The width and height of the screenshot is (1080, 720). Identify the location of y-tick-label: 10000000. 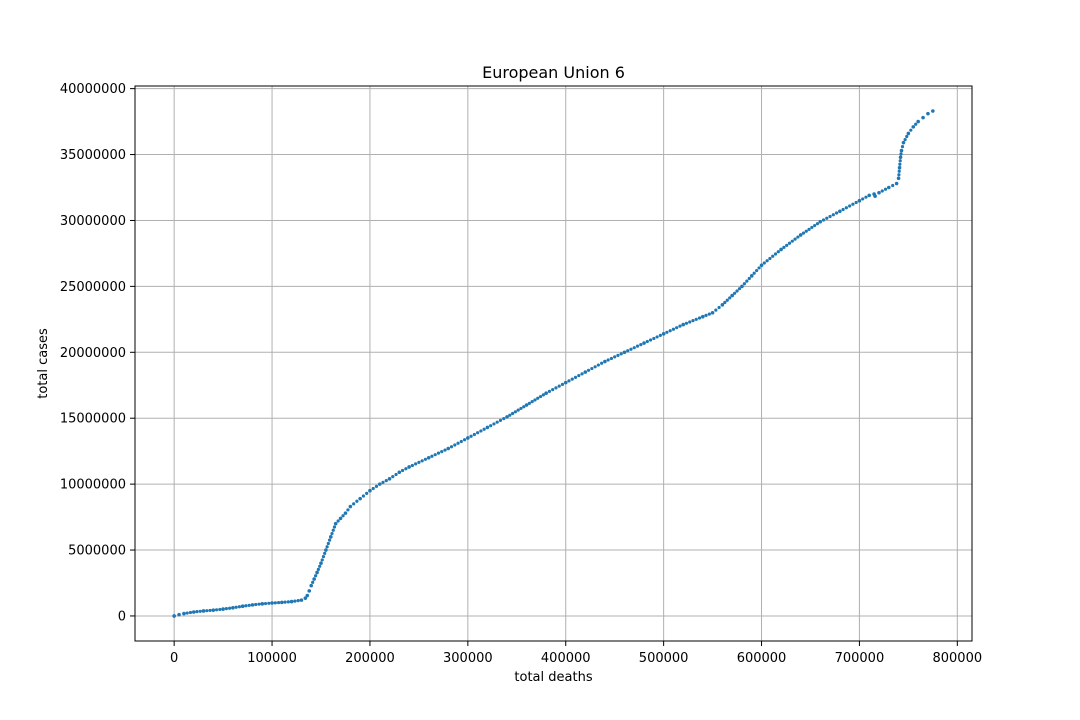
(93, 485).